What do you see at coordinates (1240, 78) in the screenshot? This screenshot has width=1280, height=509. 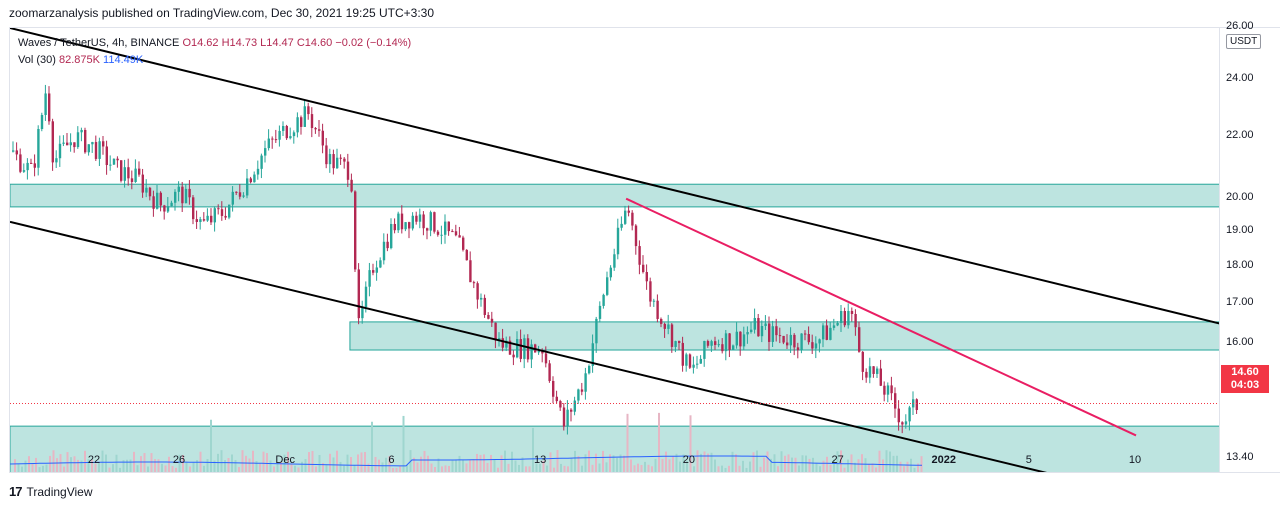 I see `price-label: 24.00` at bounding box center [1240, 78].